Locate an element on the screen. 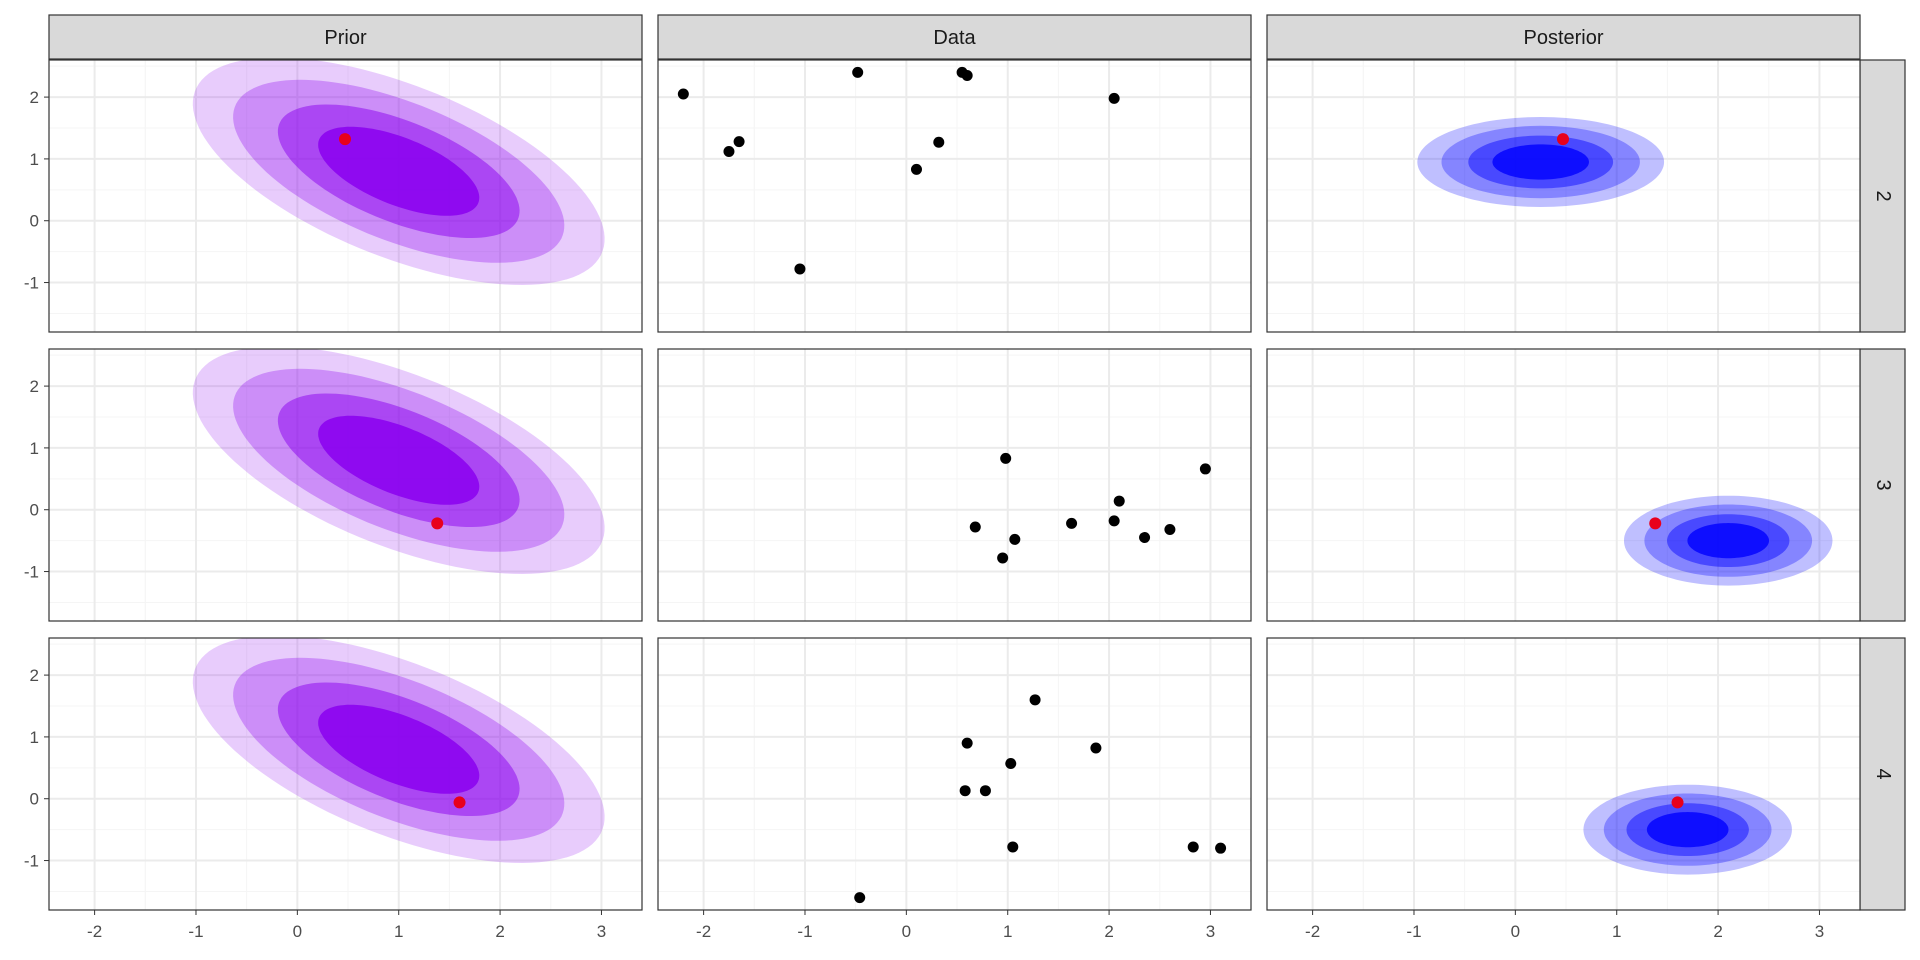 This screenshot has width=1920, height=960. strip-label-prior: Prior is located at coordinates (345, 38).